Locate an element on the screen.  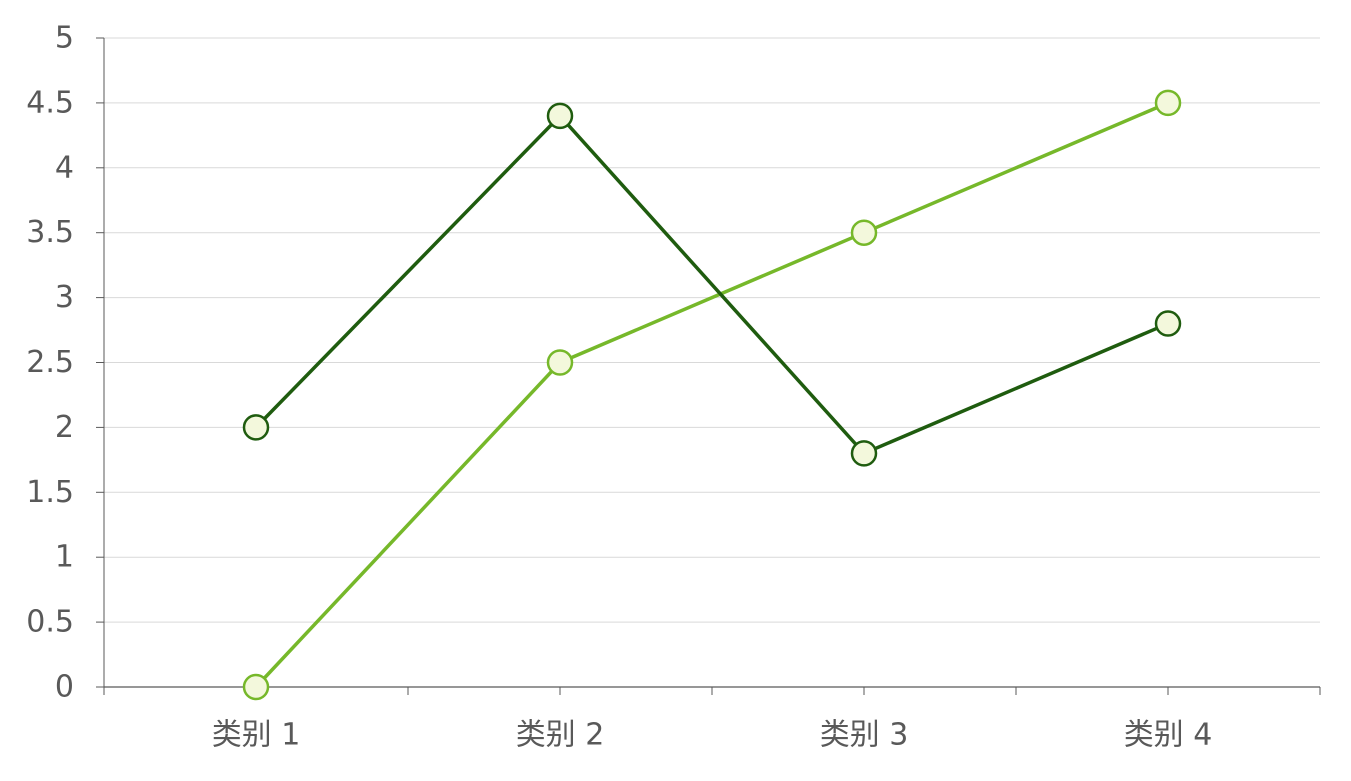
x-category-label: 类别 2 is located at coordinates (560, 735).